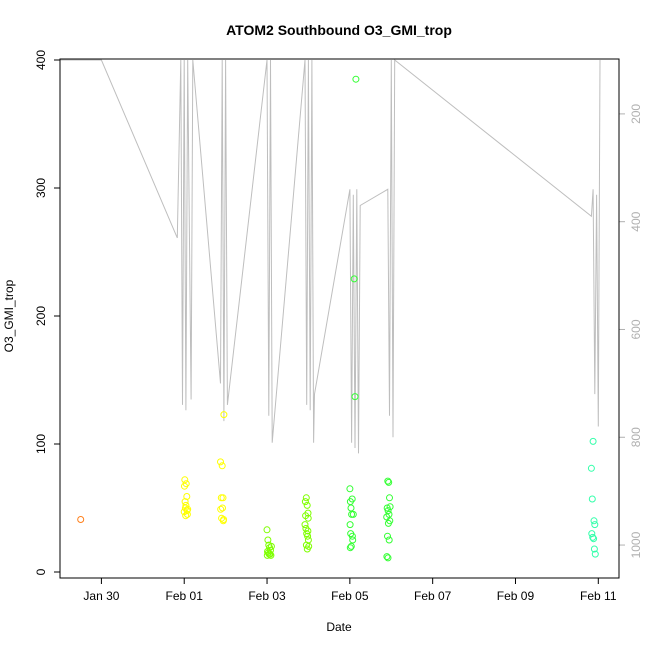 The image size is (650, 650). I want to click on x-tick-label: Feb 09, so click(516, 596).